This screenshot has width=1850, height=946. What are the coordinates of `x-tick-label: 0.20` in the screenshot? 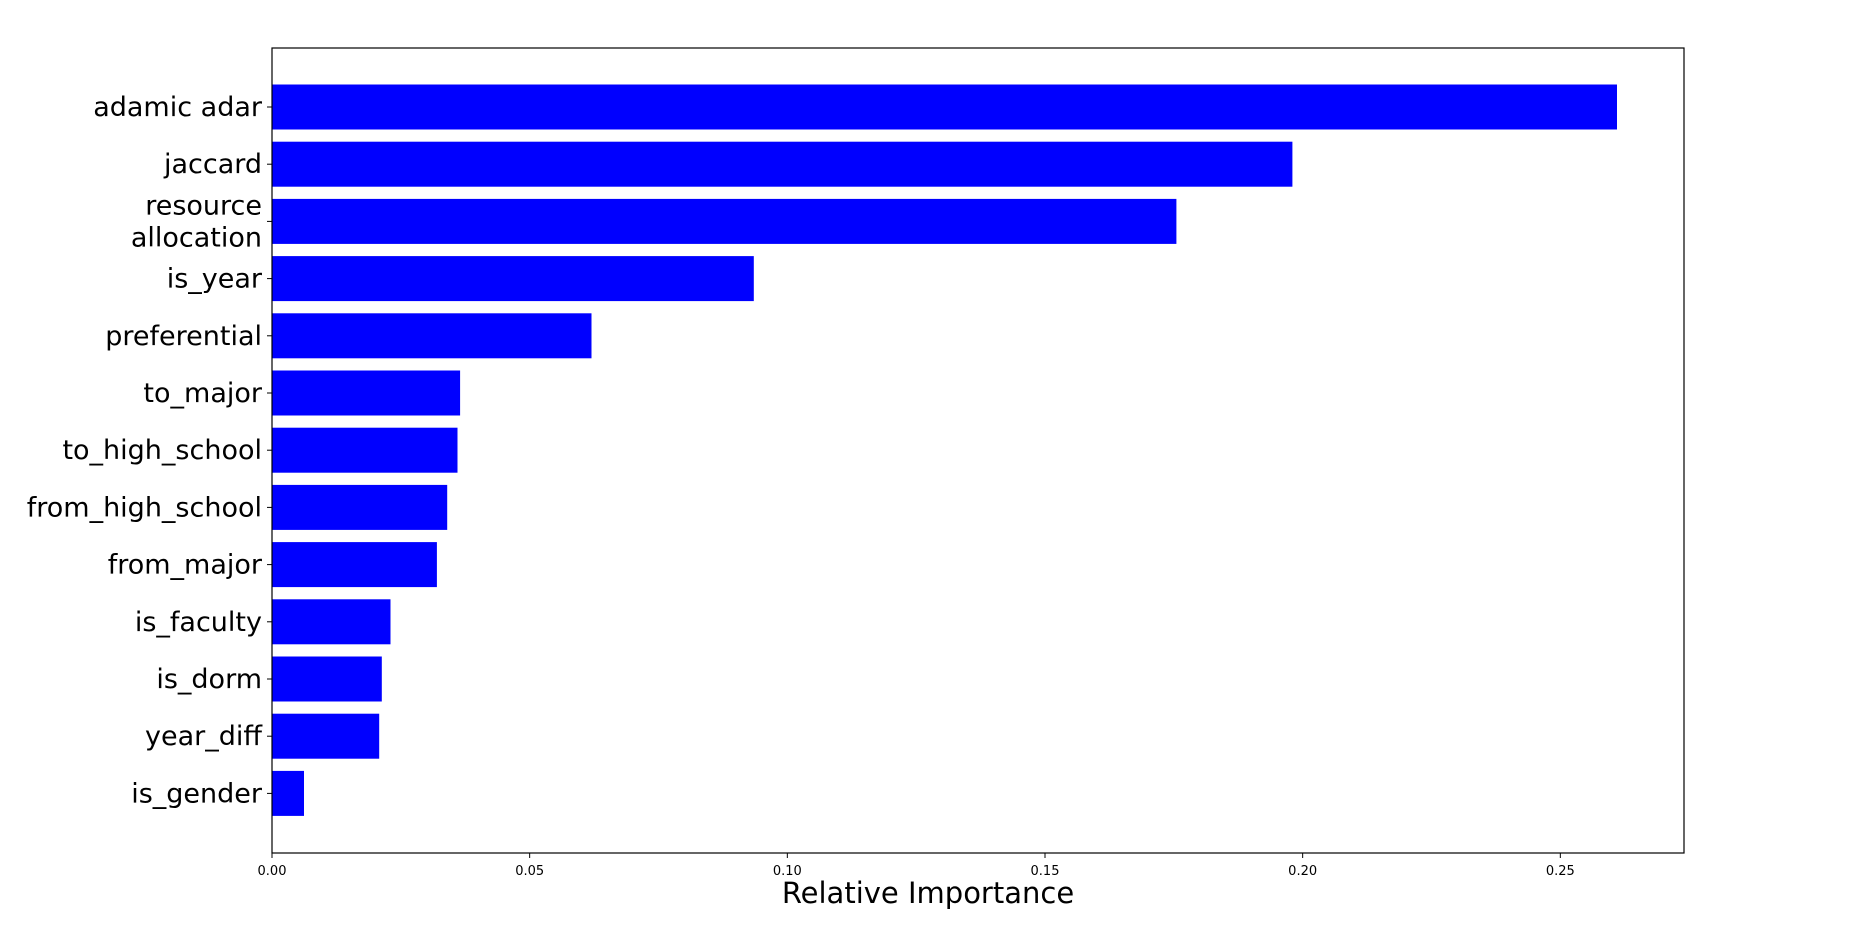 It's located at (1302, 871).